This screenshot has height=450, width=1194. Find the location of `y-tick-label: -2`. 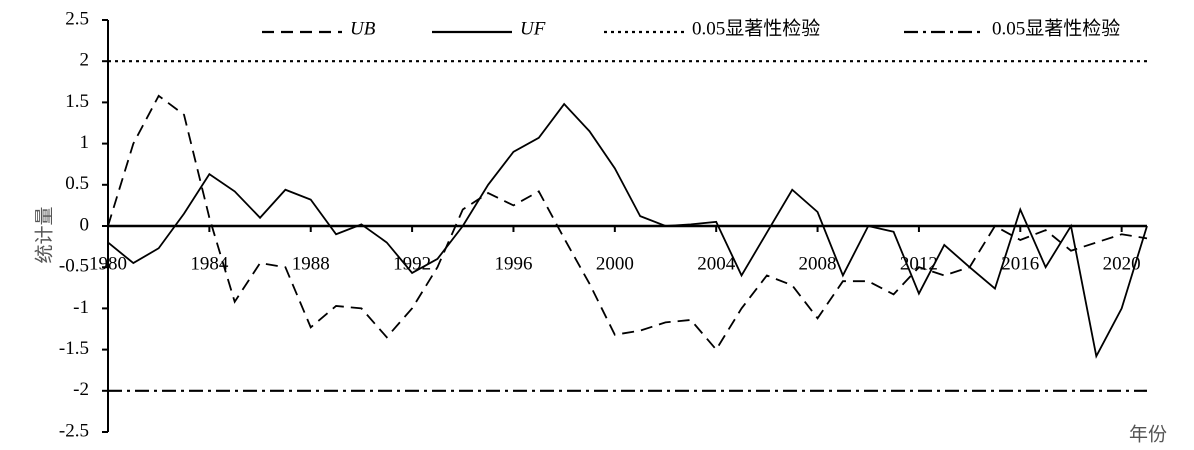

y-tick-label: -2 is located at coordinates (81, 389).